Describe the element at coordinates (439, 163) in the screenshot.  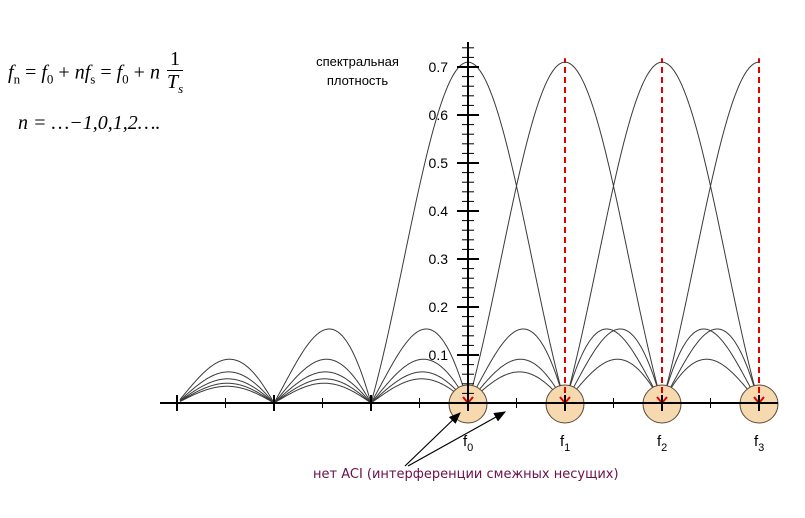
I see `y-tick-label: 0.5` at that location.